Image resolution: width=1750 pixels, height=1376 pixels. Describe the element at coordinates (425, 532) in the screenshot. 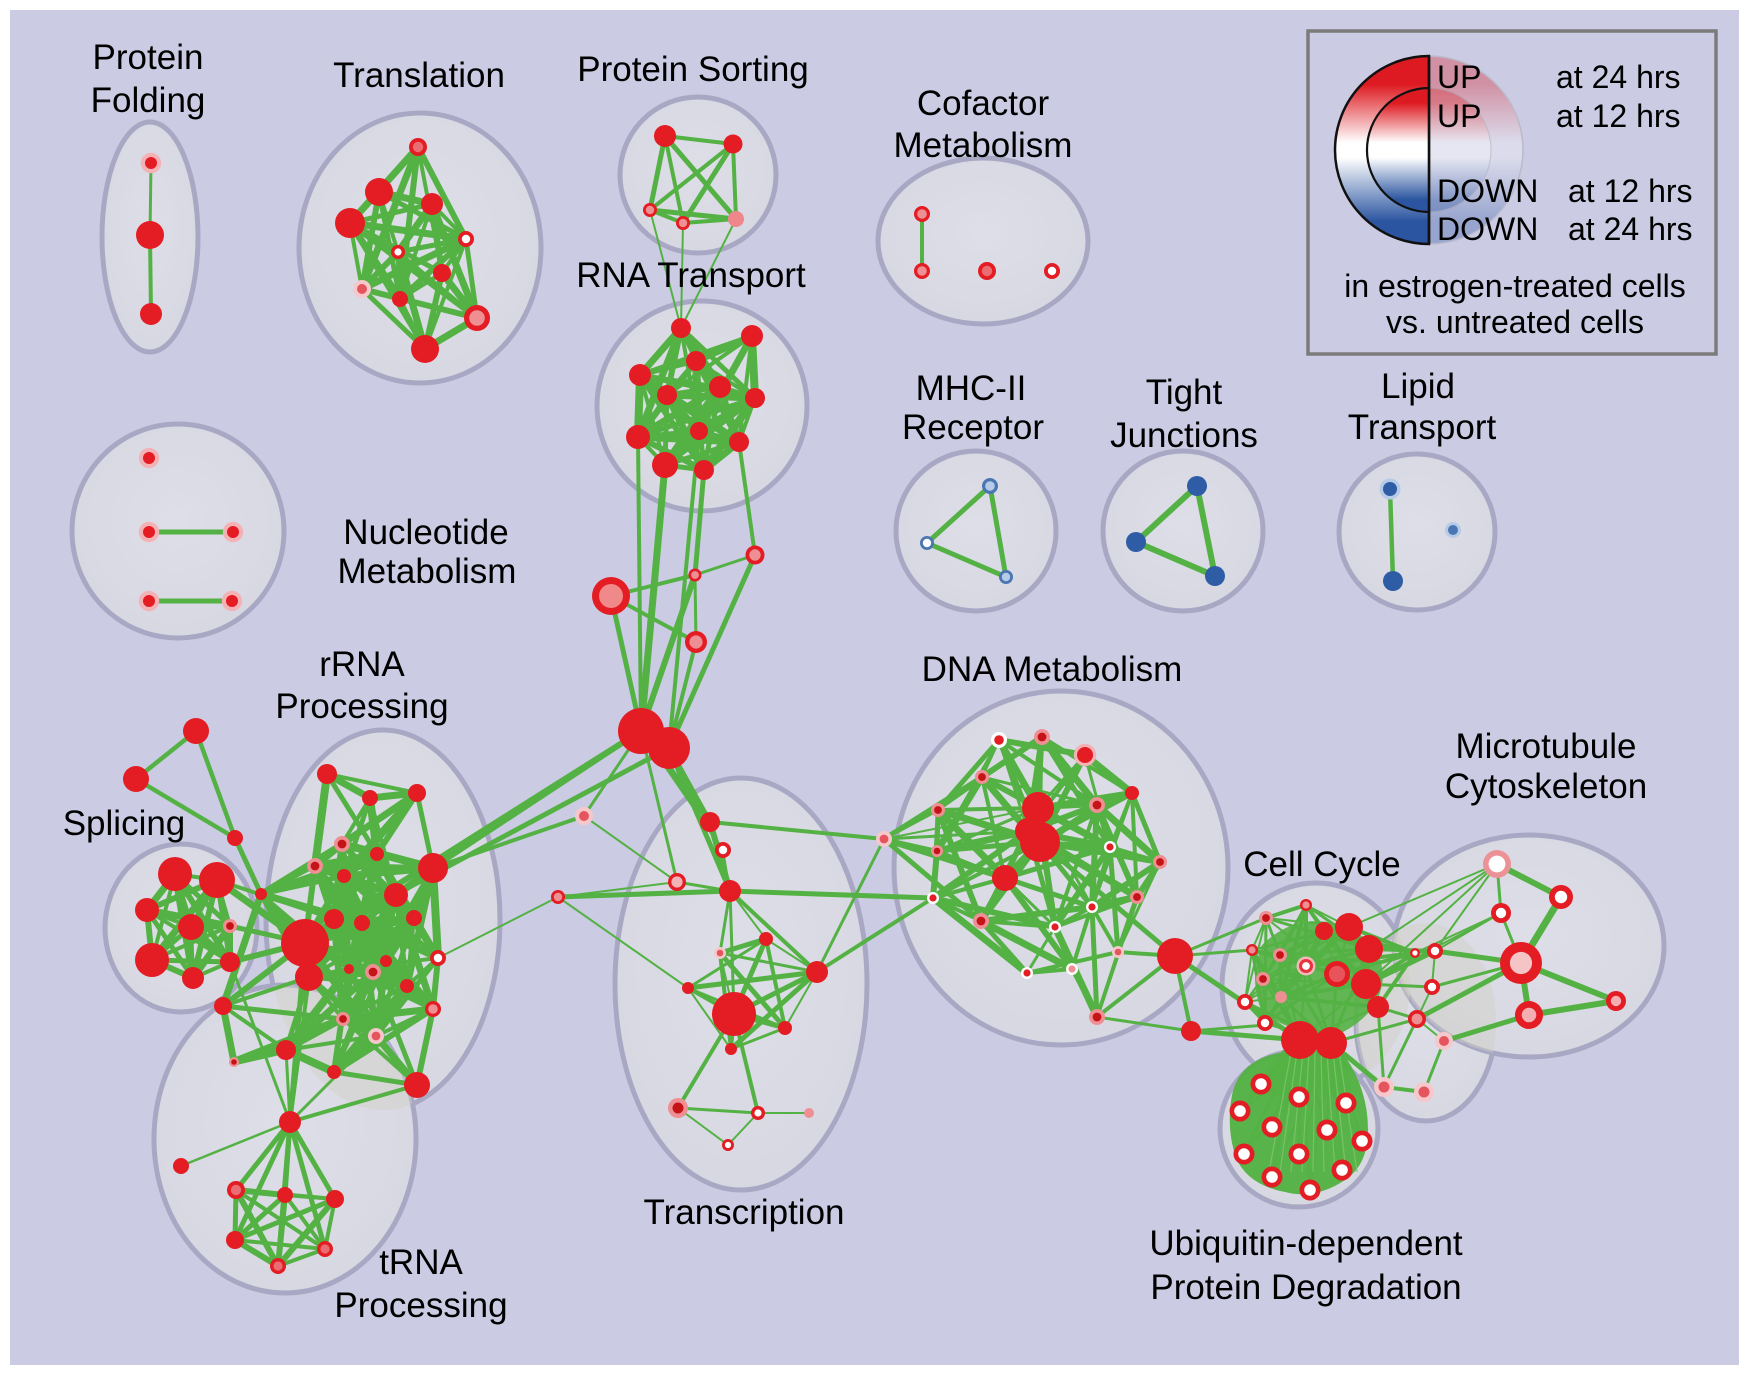

I see `svg-text: Nucleotide` at that location.